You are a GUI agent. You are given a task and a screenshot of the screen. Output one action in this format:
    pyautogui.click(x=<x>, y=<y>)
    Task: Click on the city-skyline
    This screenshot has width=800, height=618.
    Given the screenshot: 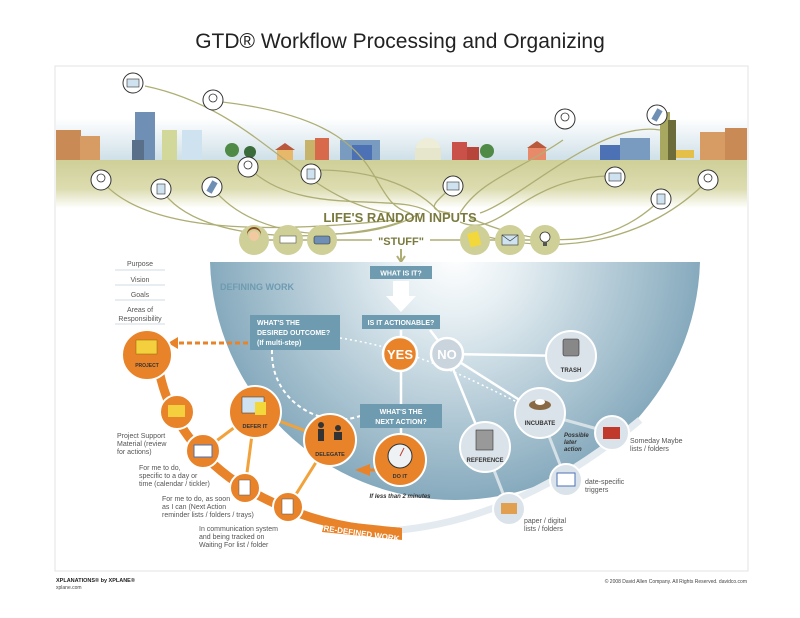 What is the action you would take?
    pyautogui.click(x=401, y=160)
    